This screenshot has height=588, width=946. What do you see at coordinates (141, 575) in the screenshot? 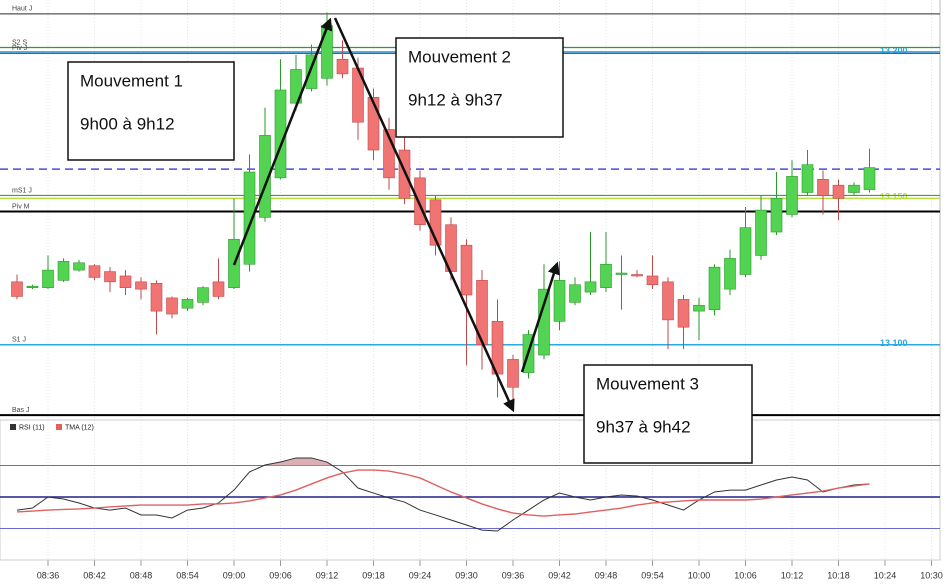
I see `x-tick-label: 08:48` at bounding box center [141, 575].